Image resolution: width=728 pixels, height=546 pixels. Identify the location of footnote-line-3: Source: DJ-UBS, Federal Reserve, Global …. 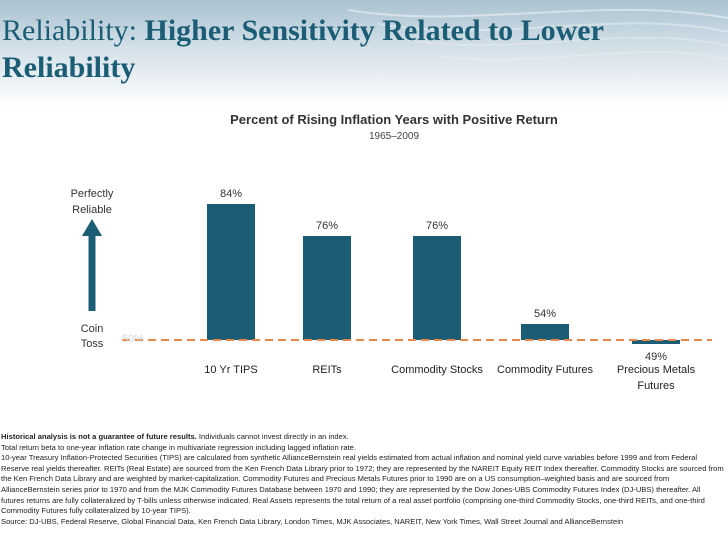
(312, 521).